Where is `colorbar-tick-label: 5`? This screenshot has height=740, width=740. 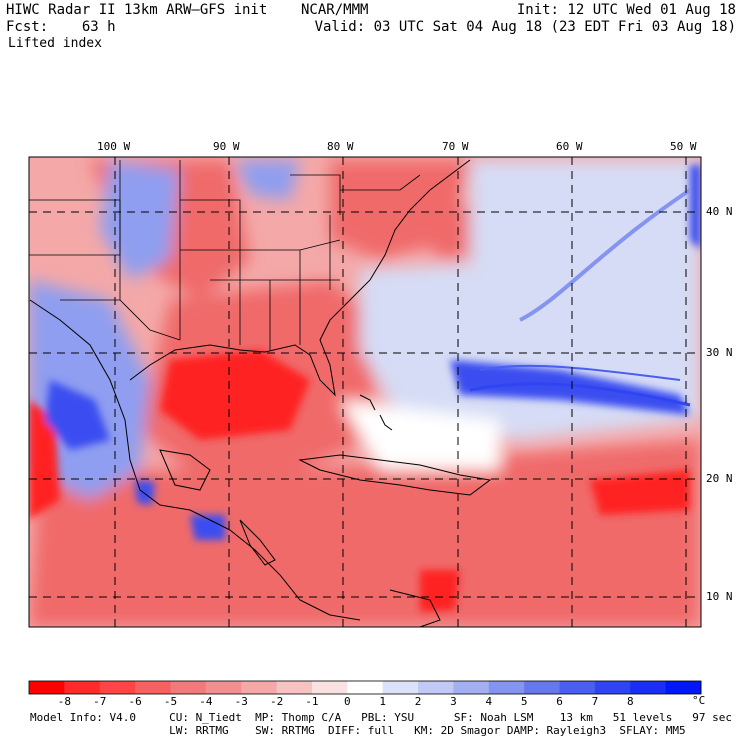 colorbar-tick-label: 5 is located at coordinates (524, 701).